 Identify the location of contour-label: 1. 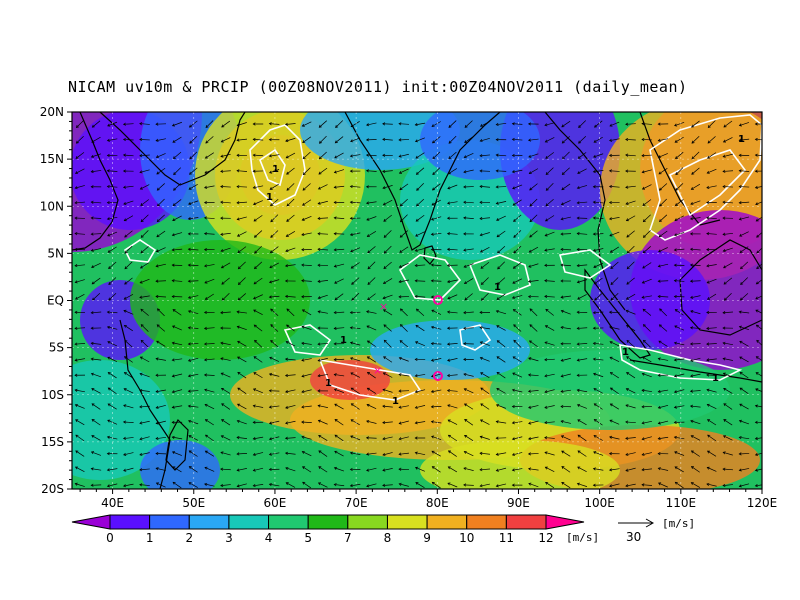
(395, 401).